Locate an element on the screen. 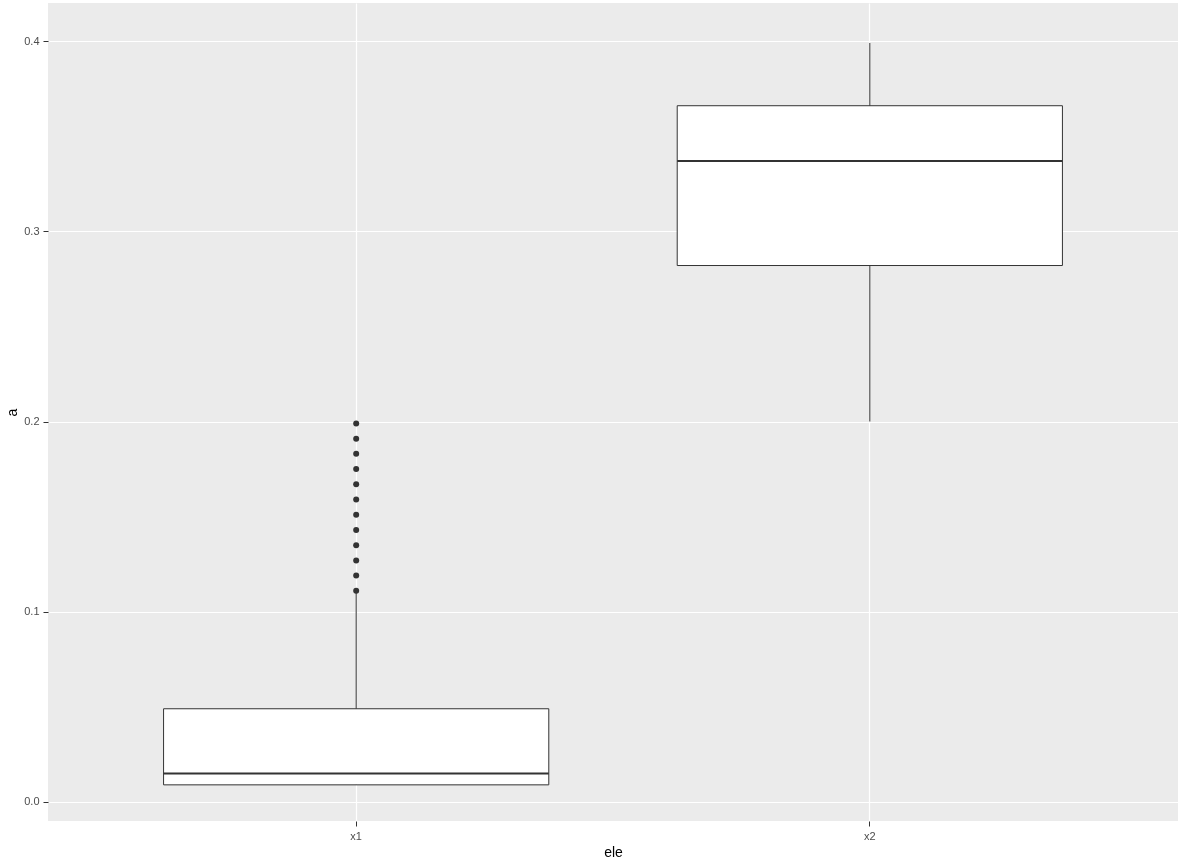  x-tick-label: x1 is located at coordinates (356, 835).